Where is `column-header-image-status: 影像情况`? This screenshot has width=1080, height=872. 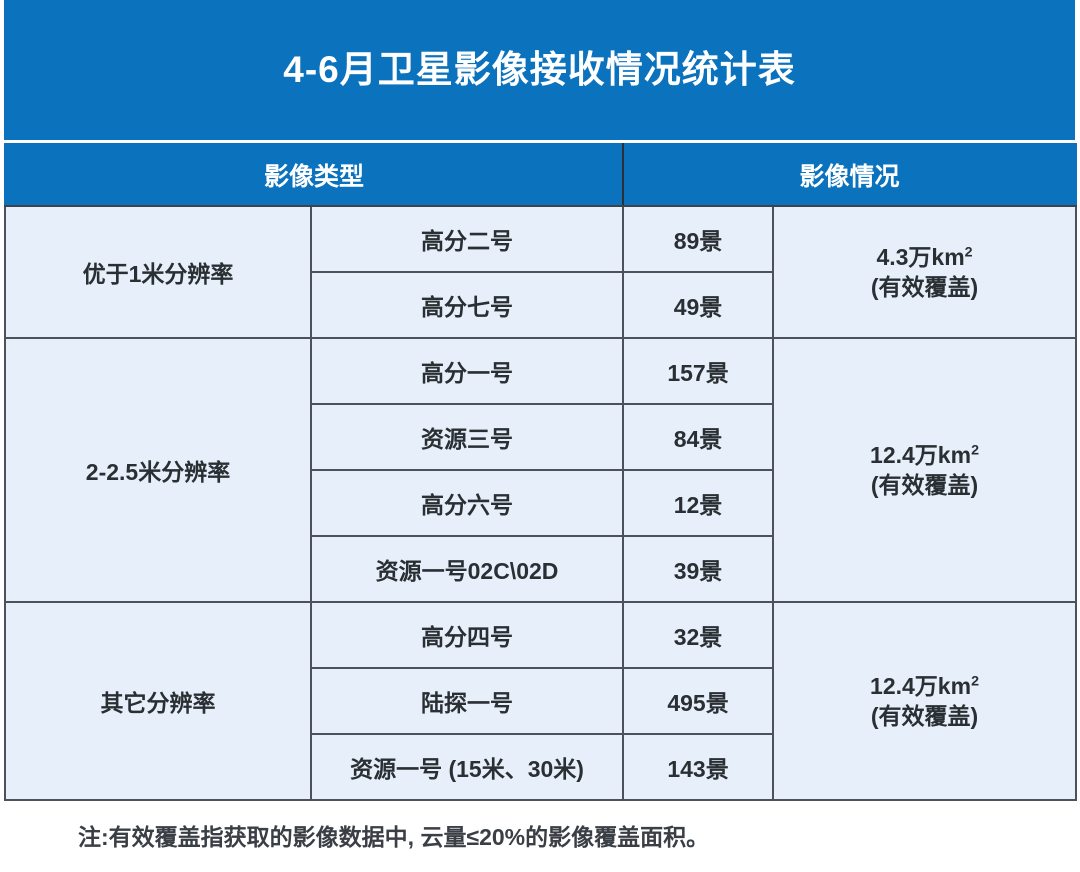 column-header-image-status: 影像情况 is located at coordinates (850, 175).